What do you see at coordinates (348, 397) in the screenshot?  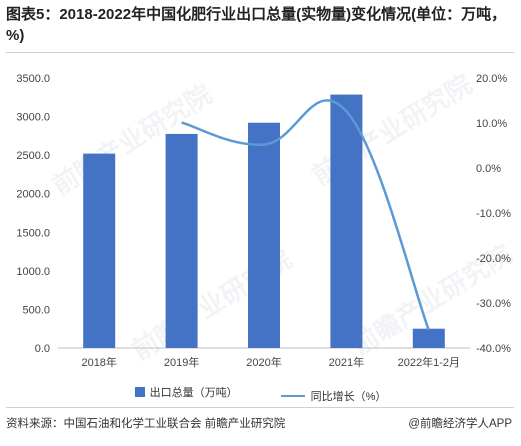 I see `legend-line-label: 同比增长（%）` at bounding box center [348, 397].